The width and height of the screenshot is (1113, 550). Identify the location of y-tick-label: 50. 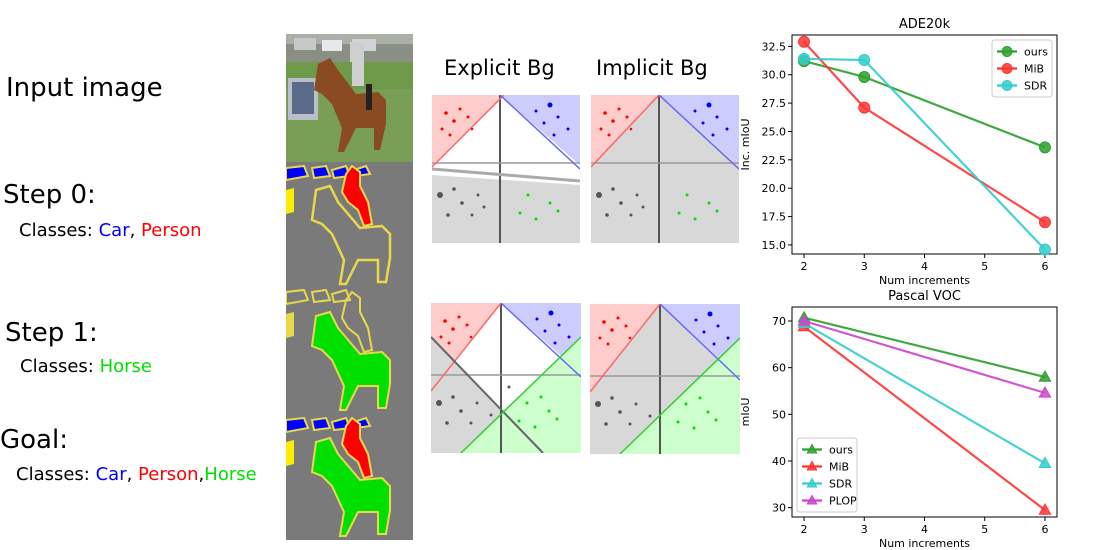
(779, 414).